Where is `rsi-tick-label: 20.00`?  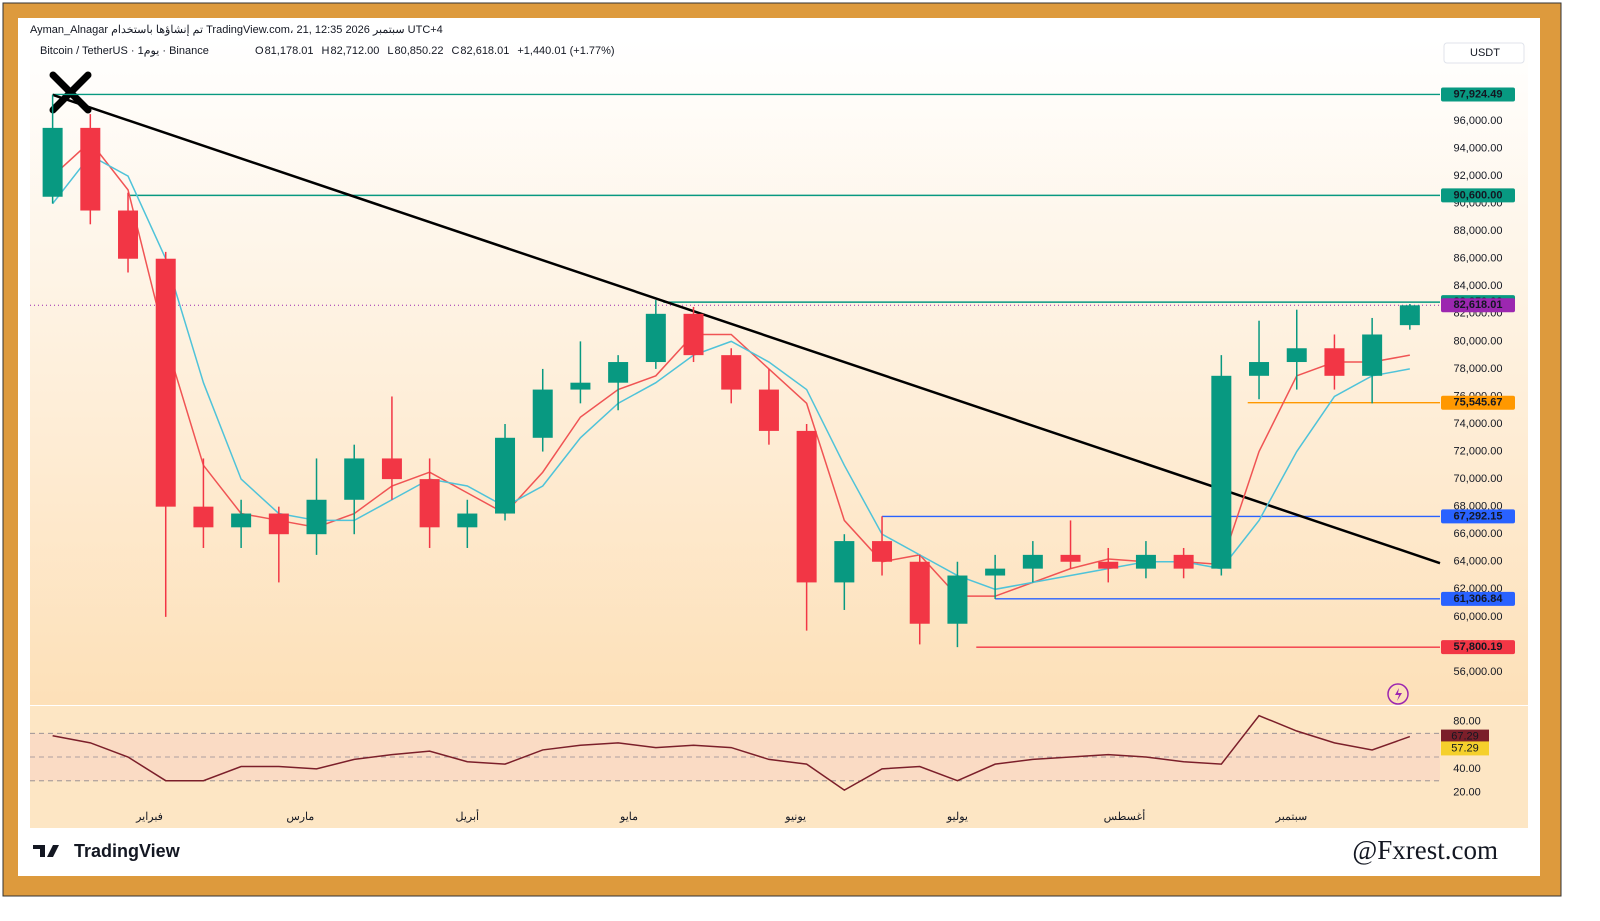
rsi-tick-label: 20.00 is located at coordinates (1467, 792).